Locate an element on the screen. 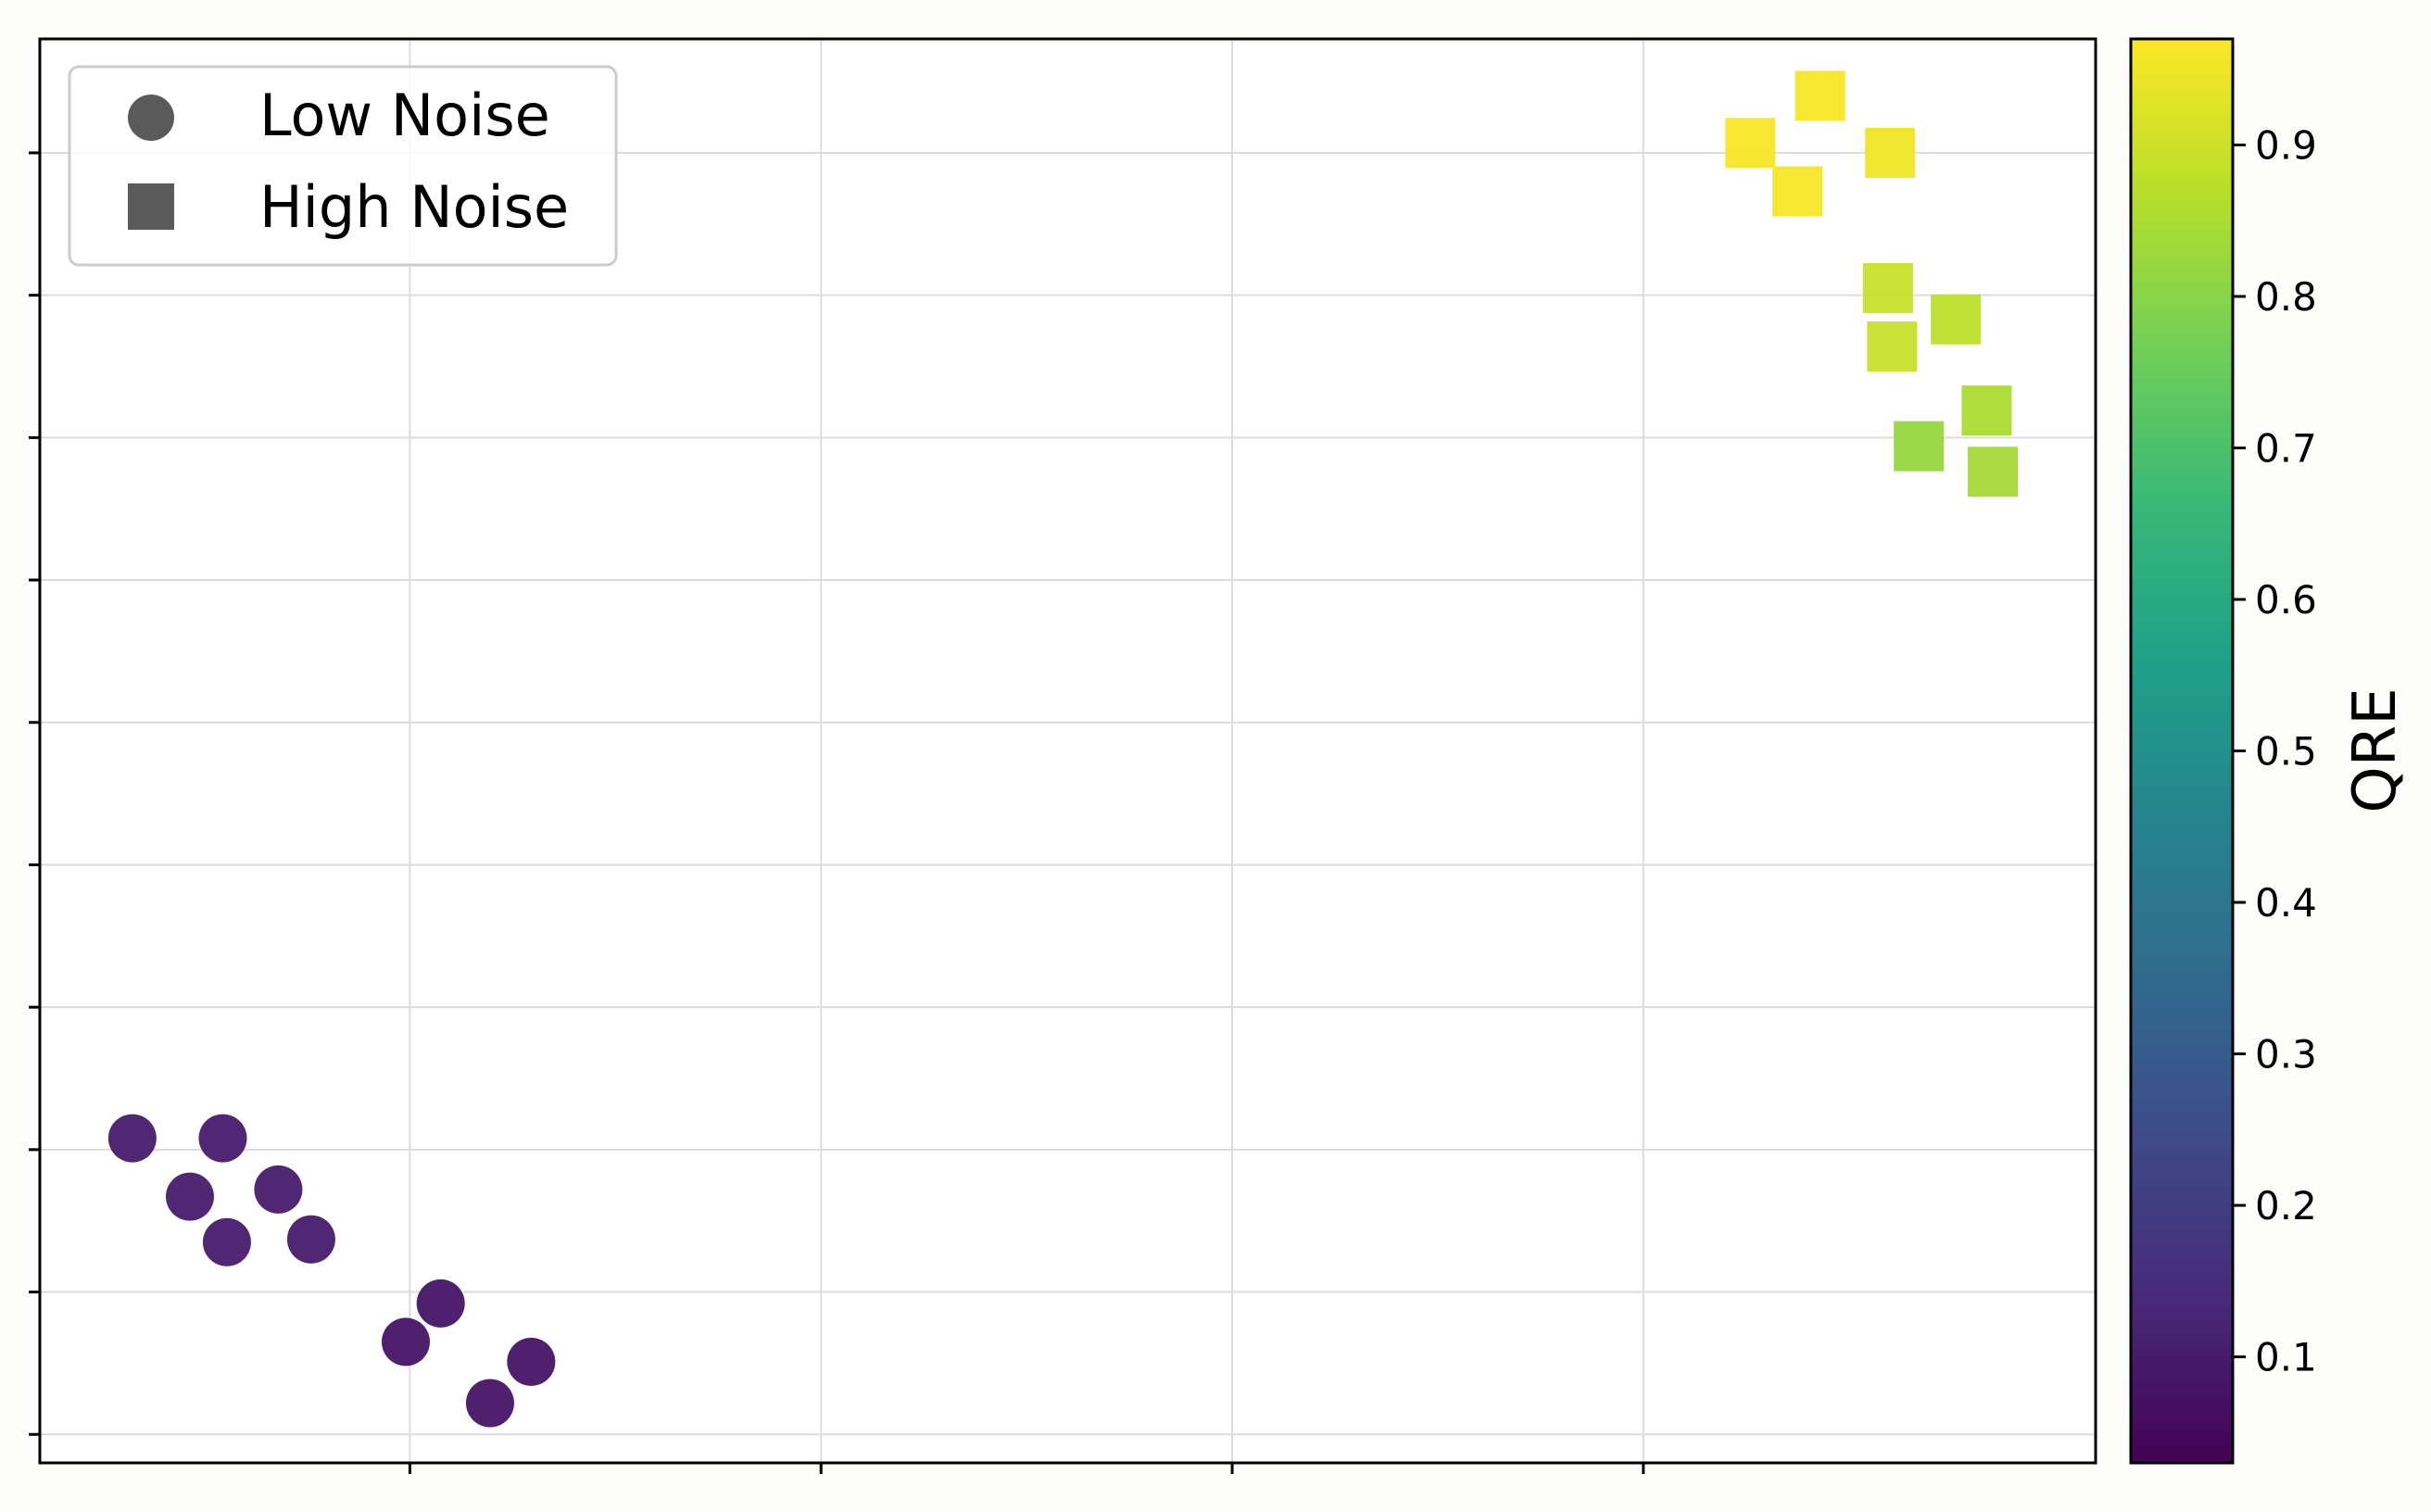  legend: Low Noise High Noise is located at coordinates (343, 166).